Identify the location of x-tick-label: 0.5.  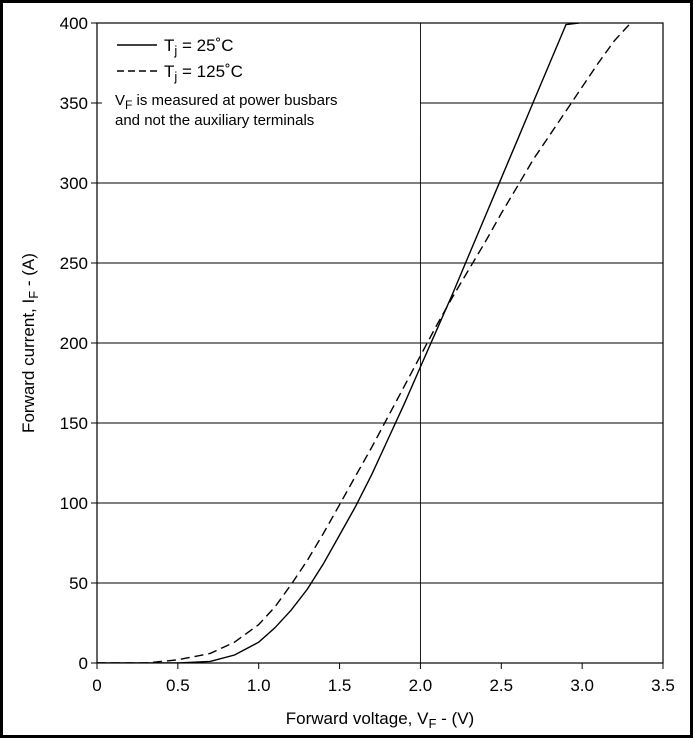
(178, 685).